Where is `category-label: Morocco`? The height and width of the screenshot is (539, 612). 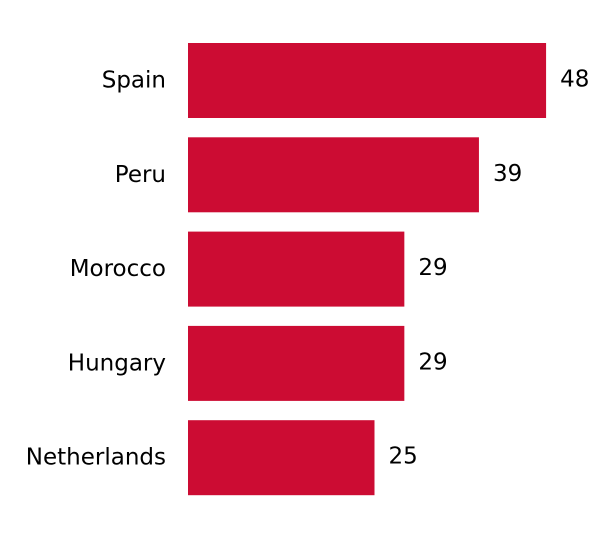
category-label: Morocco is located at coordinates (118, 269).